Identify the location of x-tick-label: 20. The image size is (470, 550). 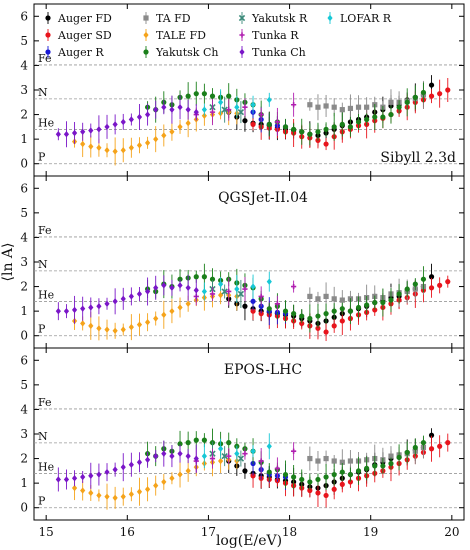
(451, 532).